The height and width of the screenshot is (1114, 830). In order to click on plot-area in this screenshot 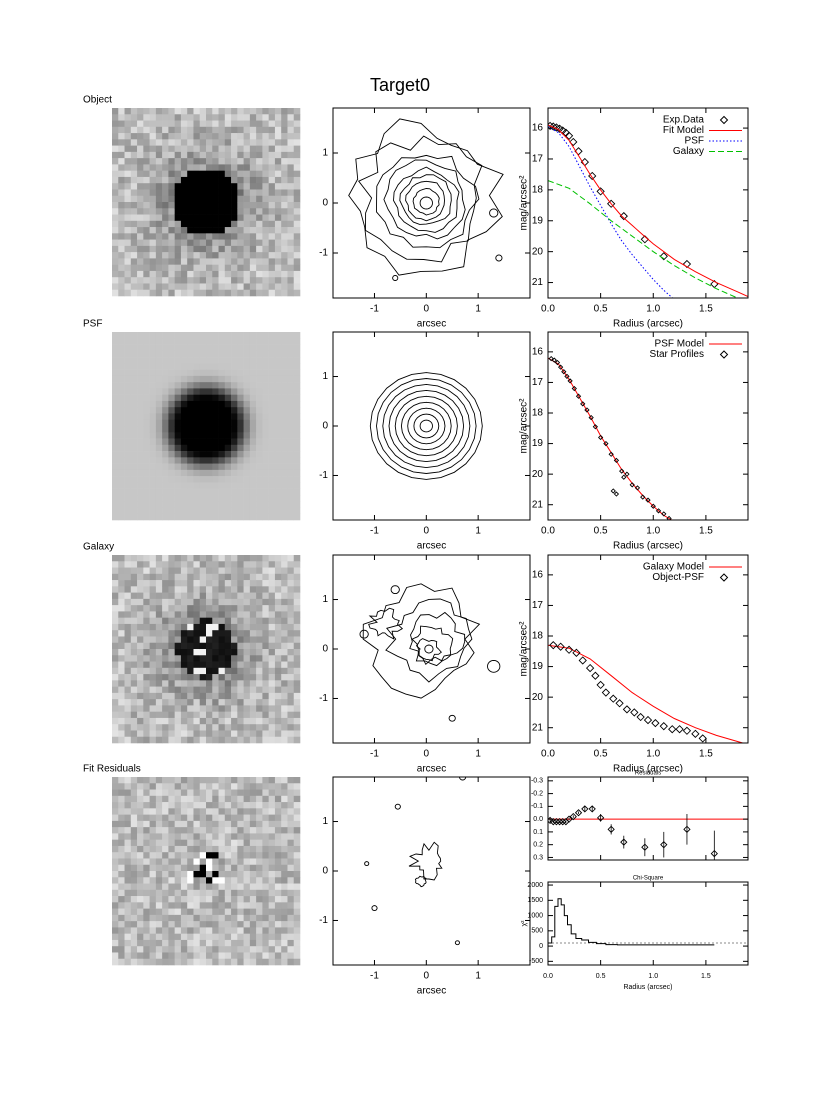, I will do `click(646, 692)`.